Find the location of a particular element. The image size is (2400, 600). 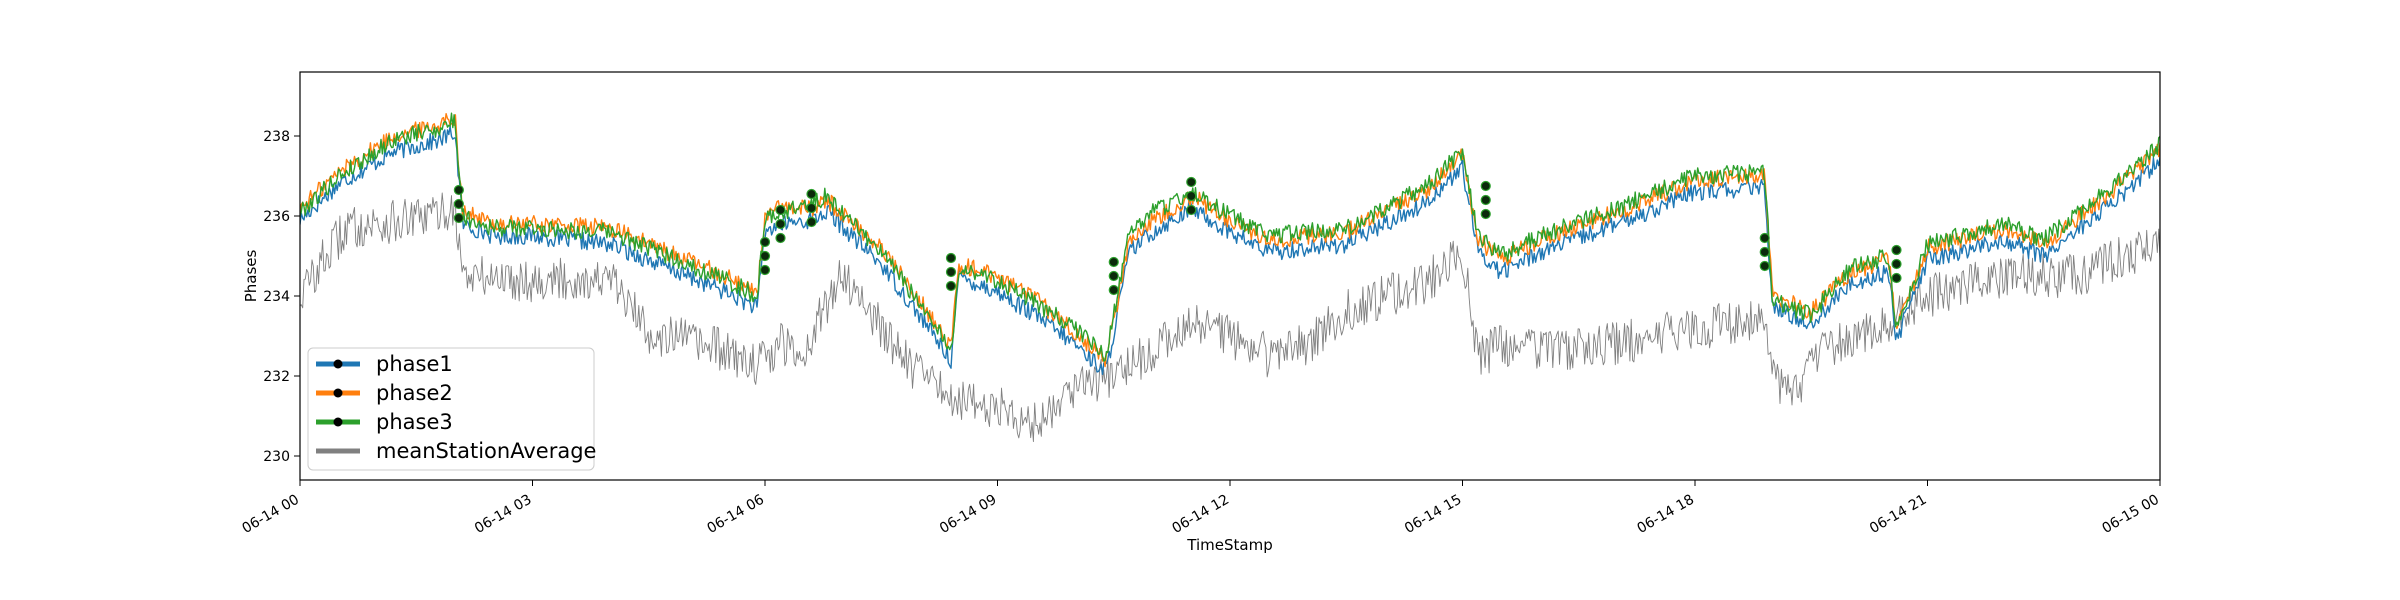

marker-layer is located at coordinates (1177, 236).